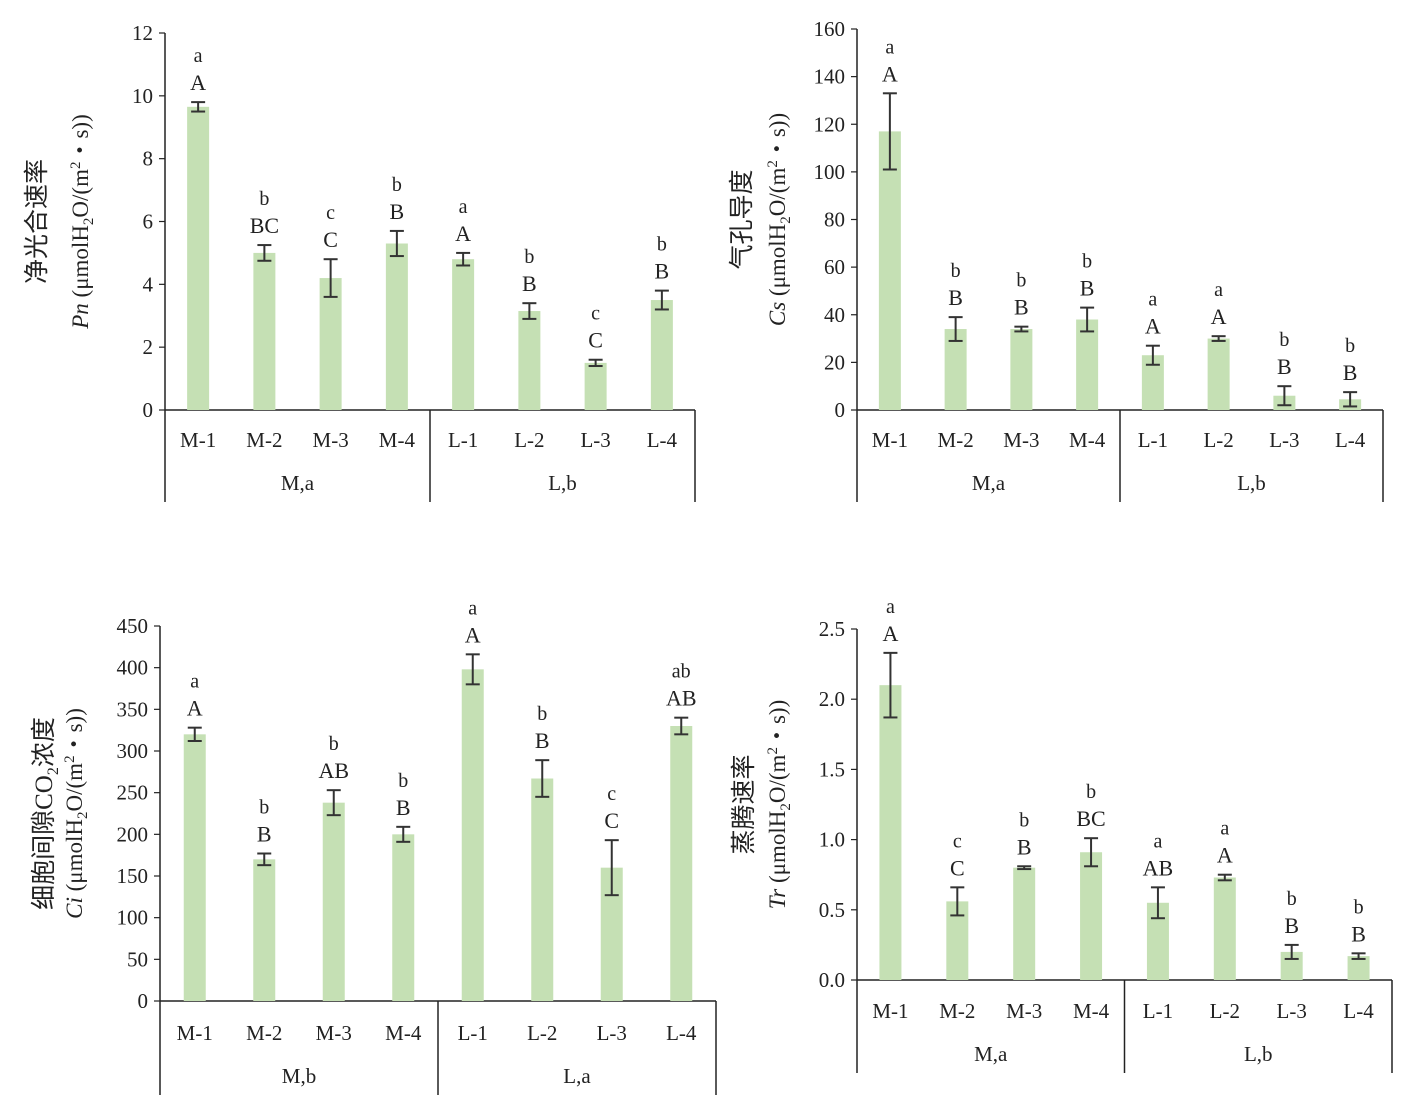  I want to click on y-tick-label: 12, so click(142, 33).